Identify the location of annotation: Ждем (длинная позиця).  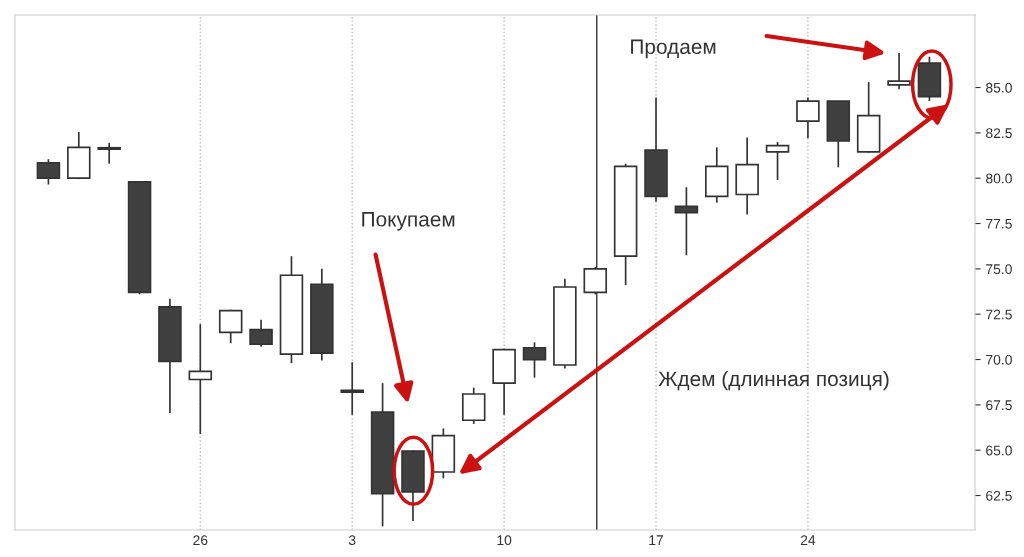
(773, 380).